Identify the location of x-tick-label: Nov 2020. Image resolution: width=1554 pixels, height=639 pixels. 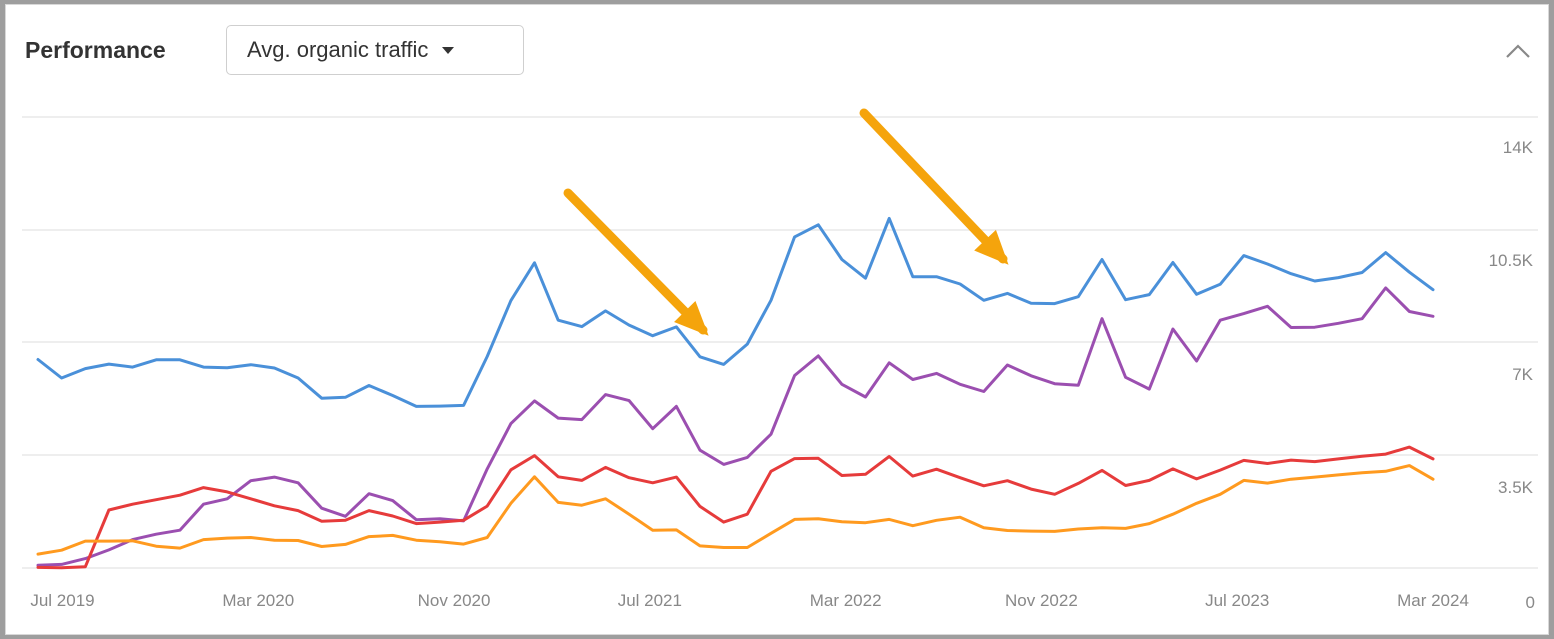
(454, 600).